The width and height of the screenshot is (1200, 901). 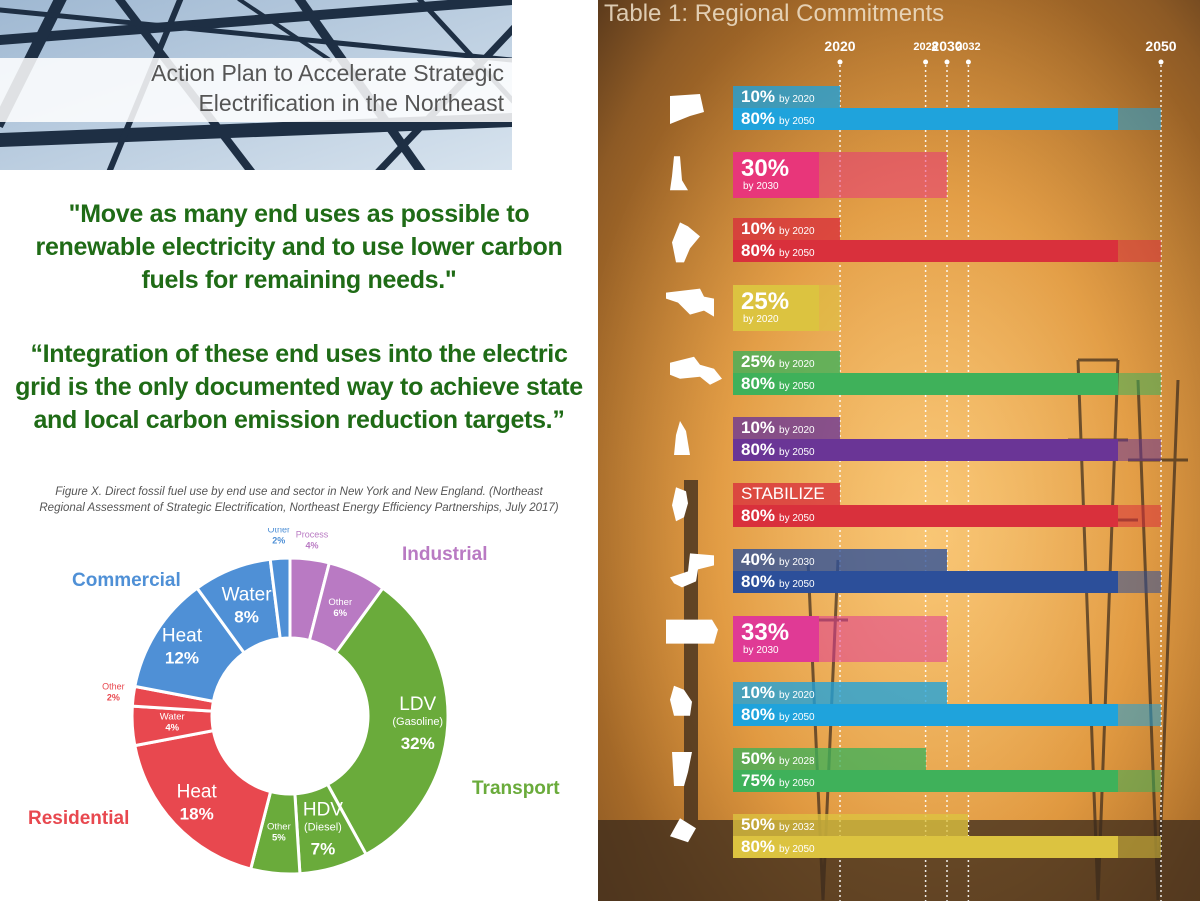 What do you see at coordinates (172, 716) in the screenshot?
I see `donut-slice-label: Water` at bounding box center [172, 716].